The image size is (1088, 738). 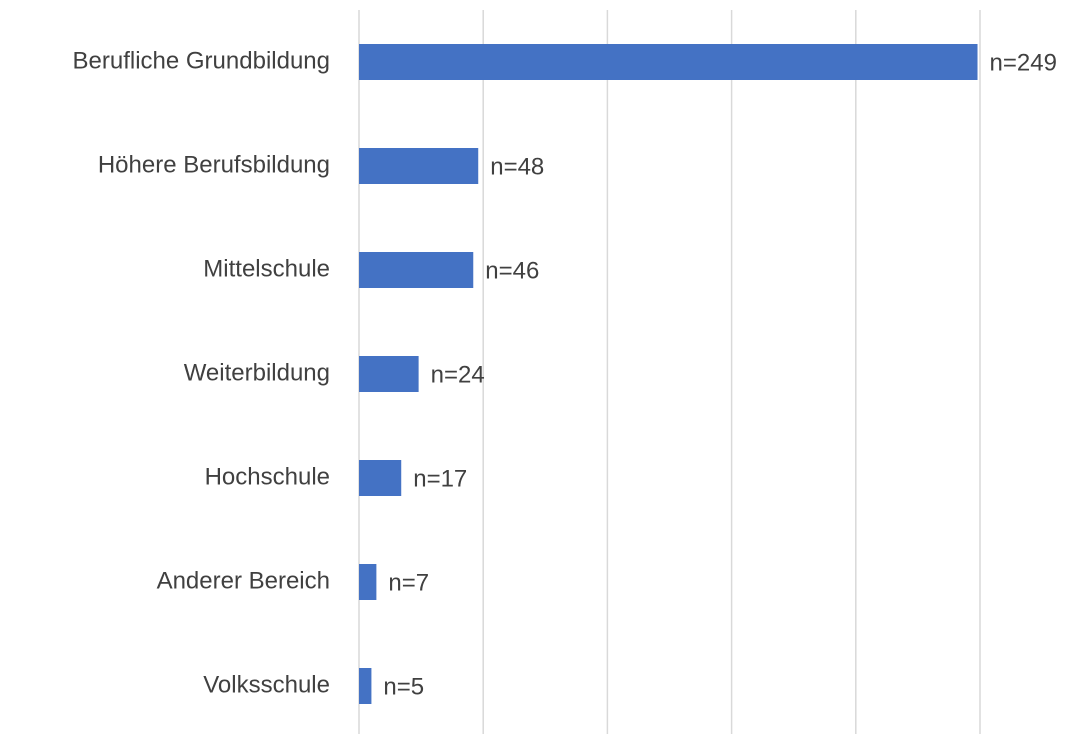 What do you see at coordinates (512, 270) in the screenshot?
I see `value-label: n=46` at bounding box center [512, 270].